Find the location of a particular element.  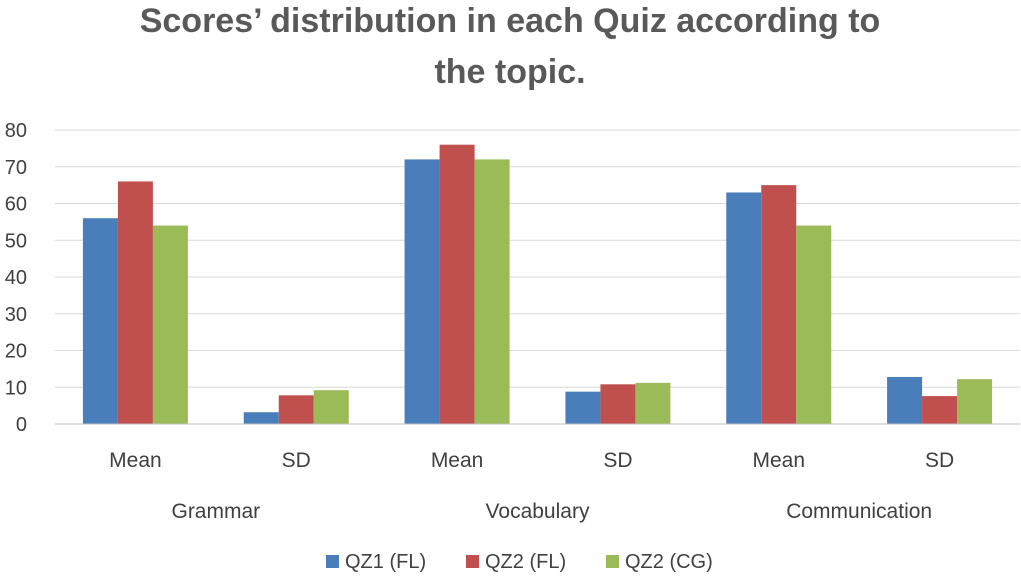

y-axis: 0 10 20 30 40 50 60 70 80 is located at coordinates (16, 278).